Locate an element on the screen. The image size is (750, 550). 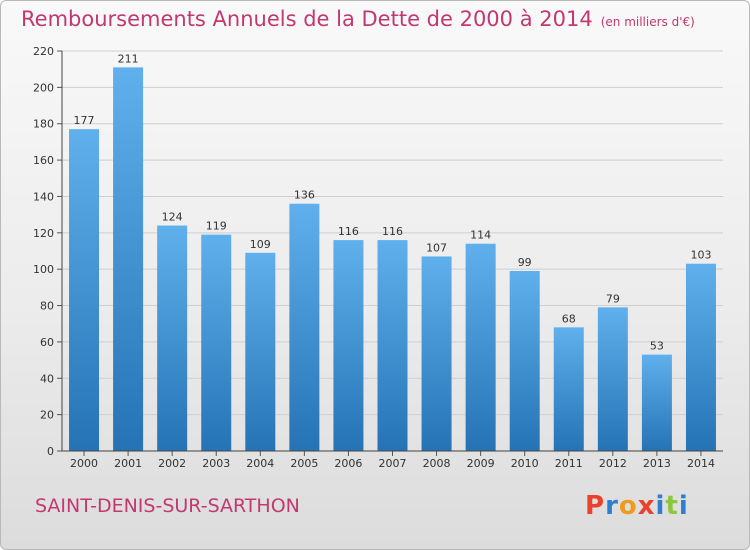
x-tick-label: 2000 is located at coordinates (84, 463).